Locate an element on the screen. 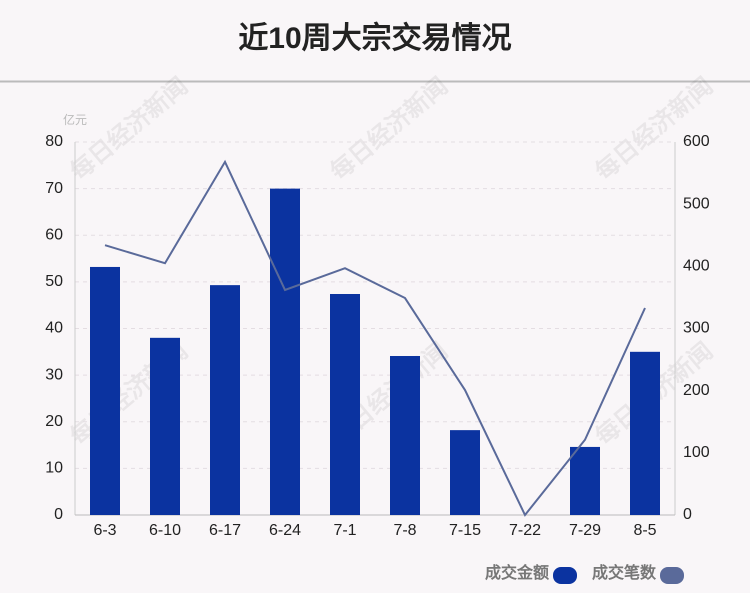 The width and height of the screenshot is (750, 593). y-tick-label: 70 is located at coordinates (54, 188).